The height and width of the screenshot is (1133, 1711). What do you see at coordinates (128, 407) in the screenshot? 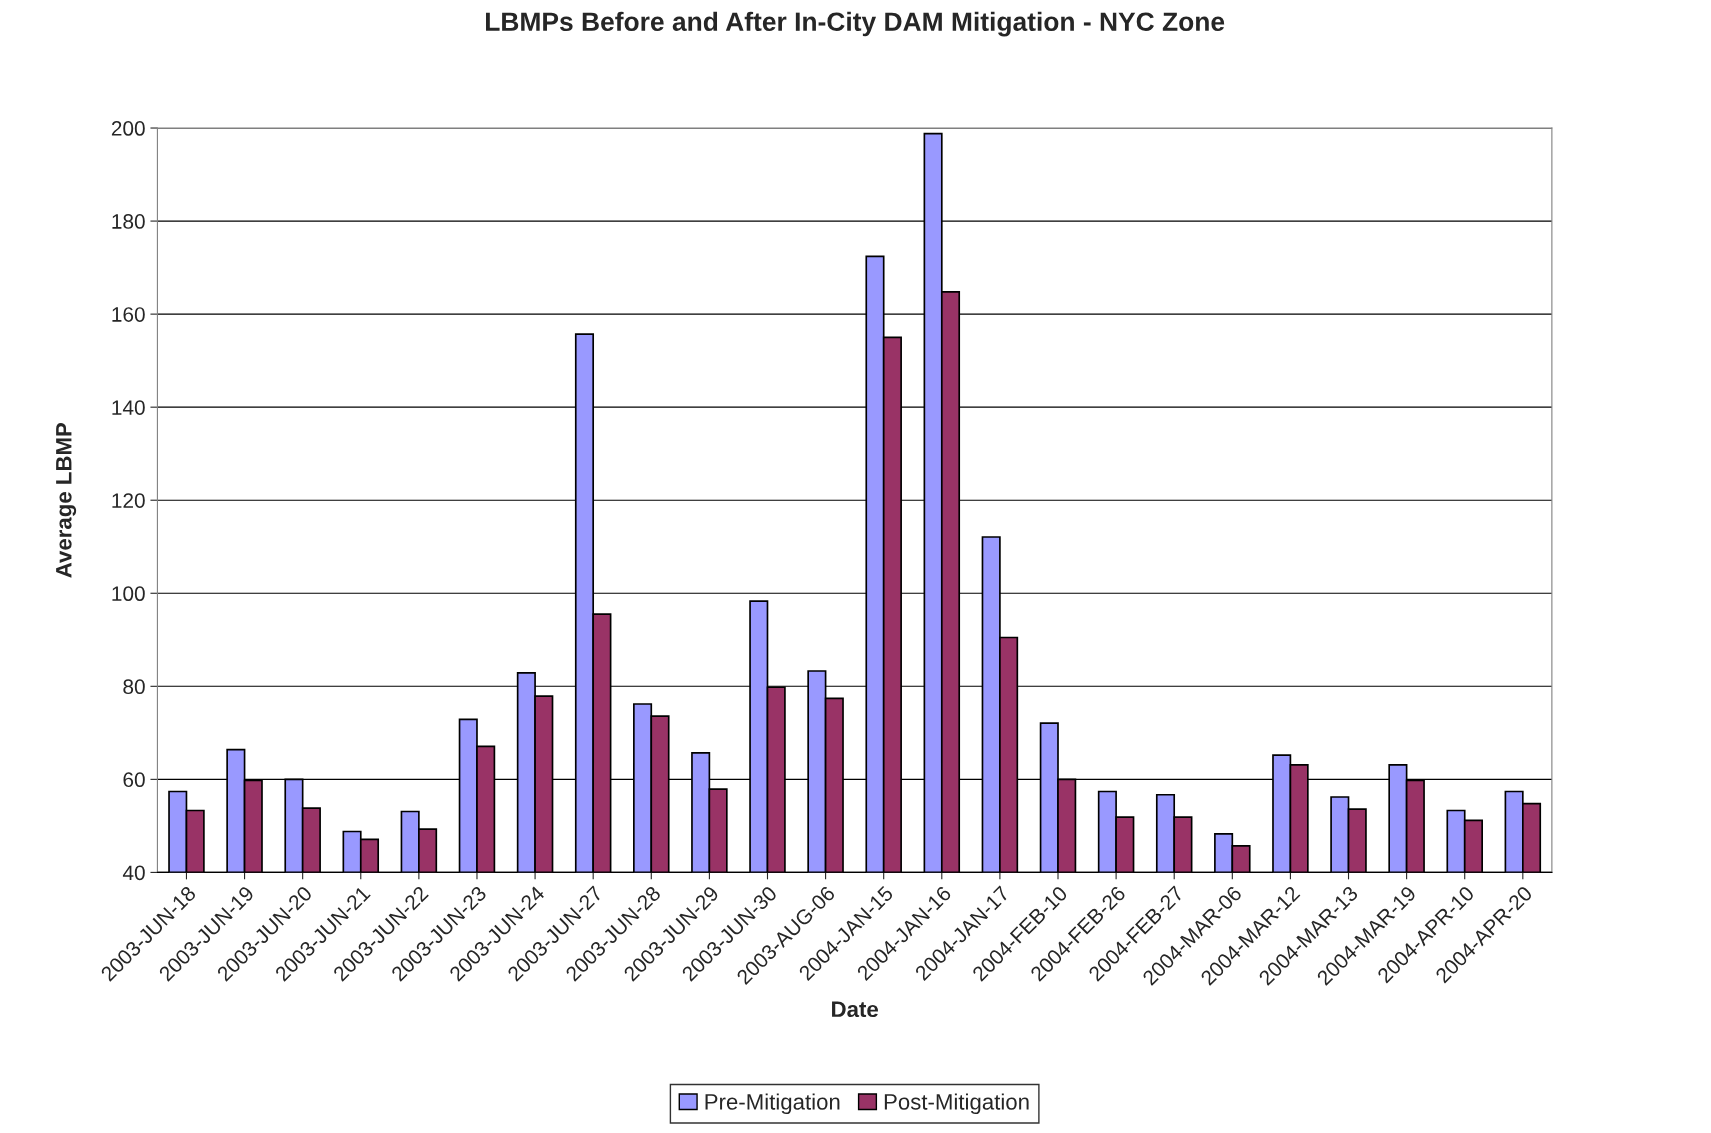
I see `y-tick-label: 140` at bounding box center [128, 407].